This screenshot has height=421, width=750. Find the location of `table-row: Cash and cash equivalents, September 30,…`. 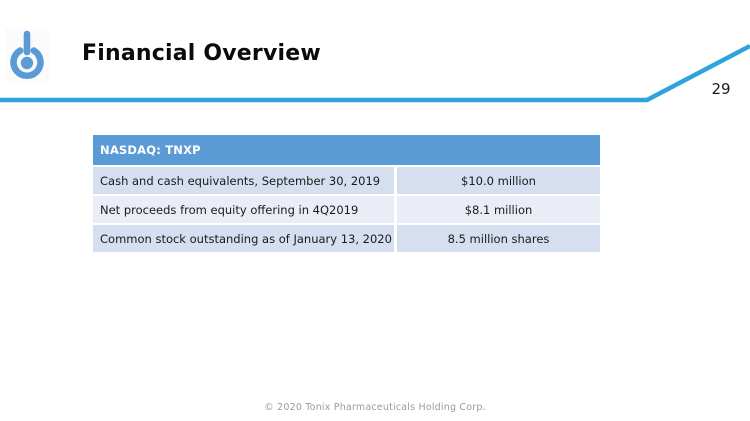

table-row: Cash and cash equivalents, September 30,… is located at coordinates (346, 180).